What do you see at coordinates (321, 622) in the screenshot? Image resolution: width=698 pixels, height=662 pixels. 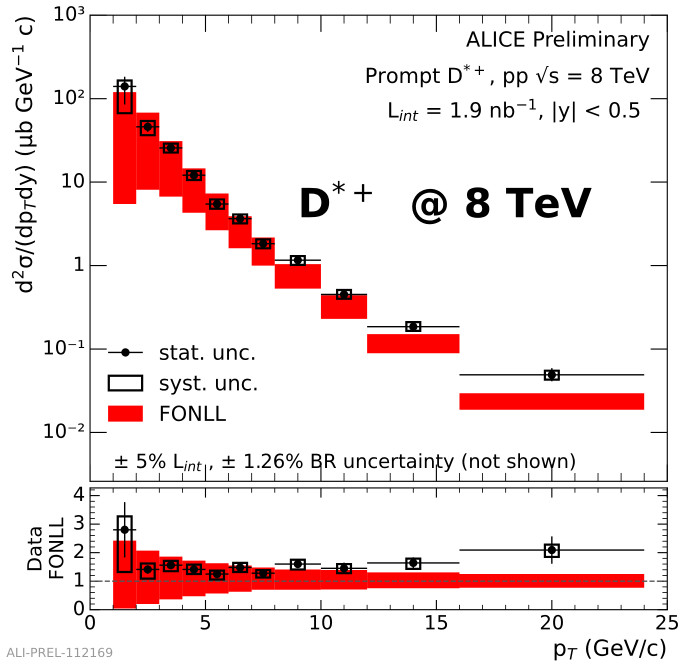 I see `x-tick-label: 10` at bounding box center [321, 622].